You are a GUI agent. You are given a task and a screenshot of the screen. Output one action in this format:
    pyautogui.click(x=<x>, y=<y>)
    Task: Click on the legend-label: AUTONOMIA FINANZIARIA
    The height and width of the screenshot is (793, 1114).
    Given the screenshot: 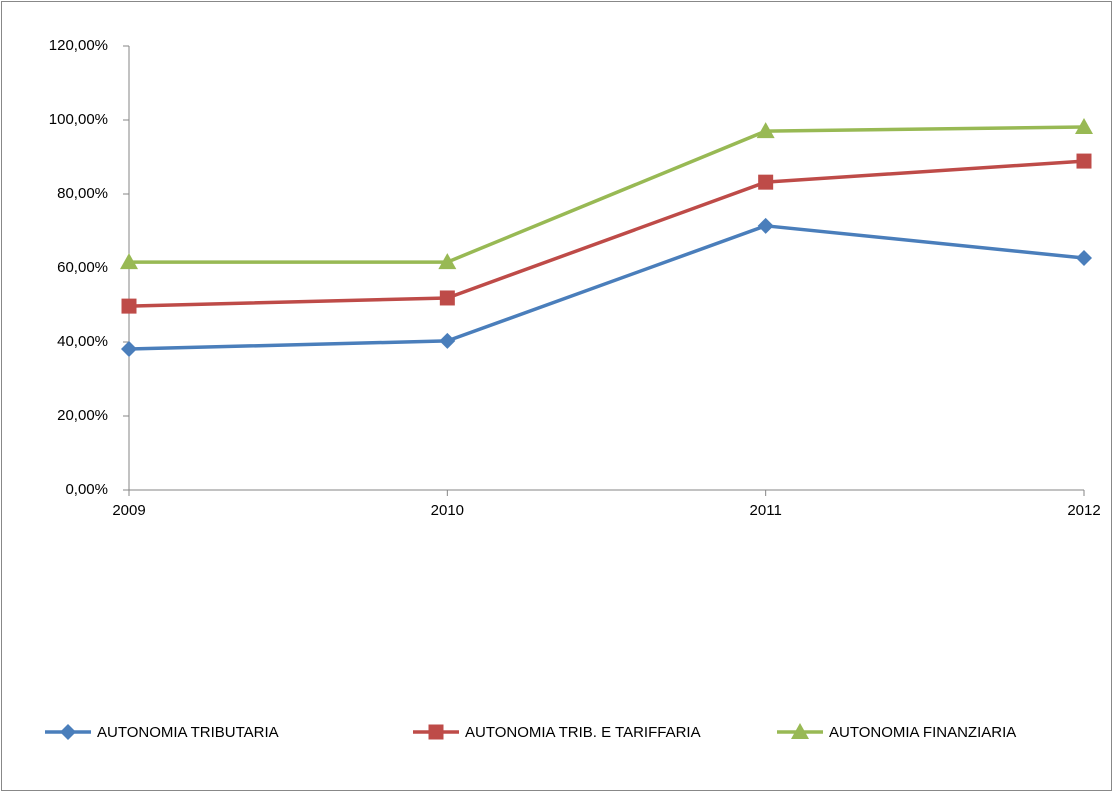 What is the action you would take?
    pyautogui.click(x=922, y=732)
    